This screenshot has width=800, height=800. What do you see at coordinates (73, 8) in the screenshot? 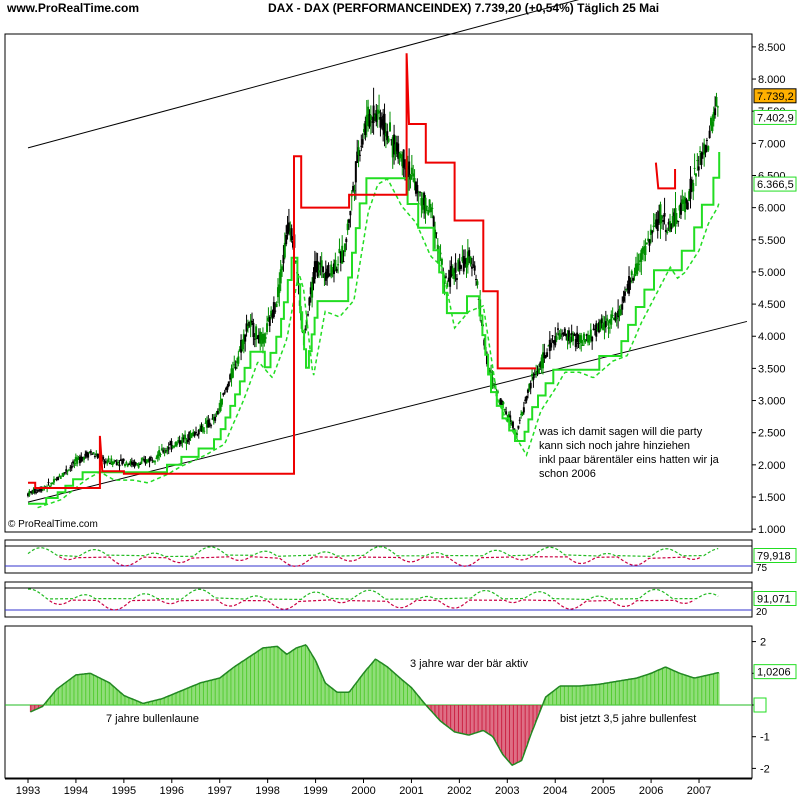
I see `site-url: www.ProRealTime.com` at bounding box center [73, 8].